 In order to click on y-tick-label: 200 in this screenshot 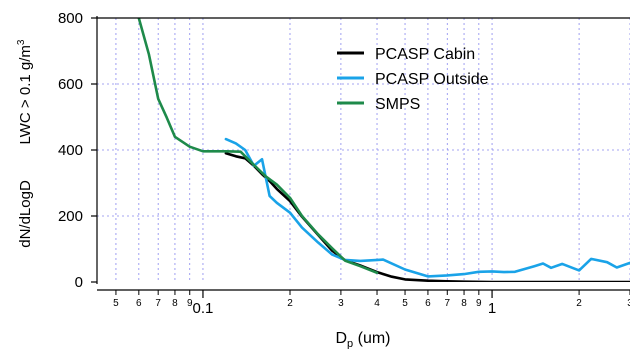, I will do `click(70, 216)`.